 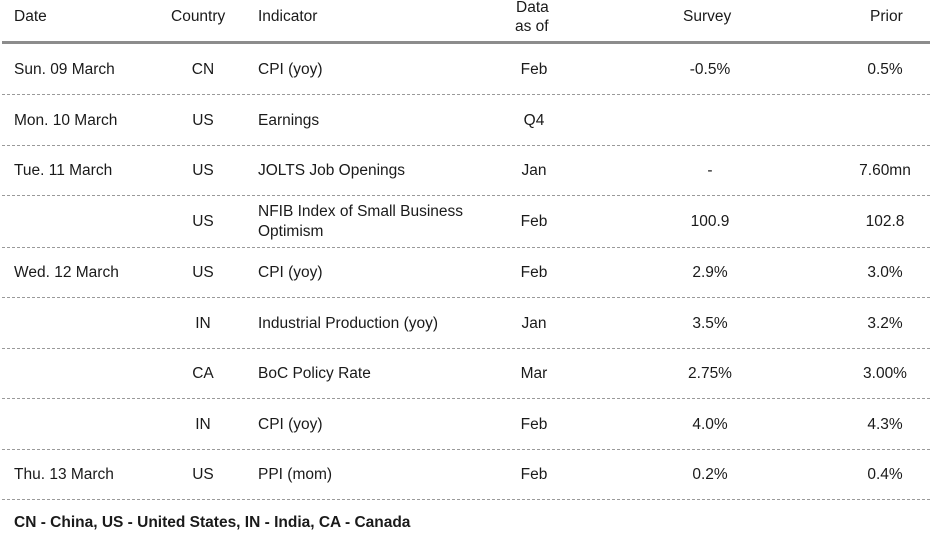 What do you see at coordinates (885, 221) in the screenshot?
I see `row-prior: 102.8` at bounding box center [885, 221].